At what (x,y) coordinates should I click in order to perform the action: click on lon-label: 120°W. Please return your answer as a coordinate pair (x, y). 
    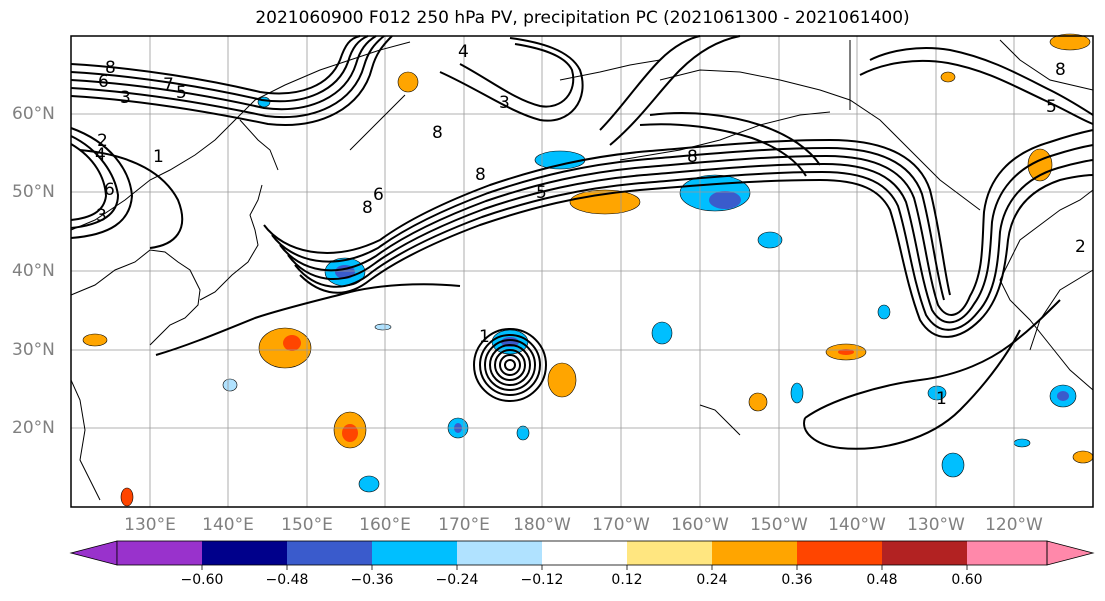
    Looking at the image, I should click on (1014, 525).